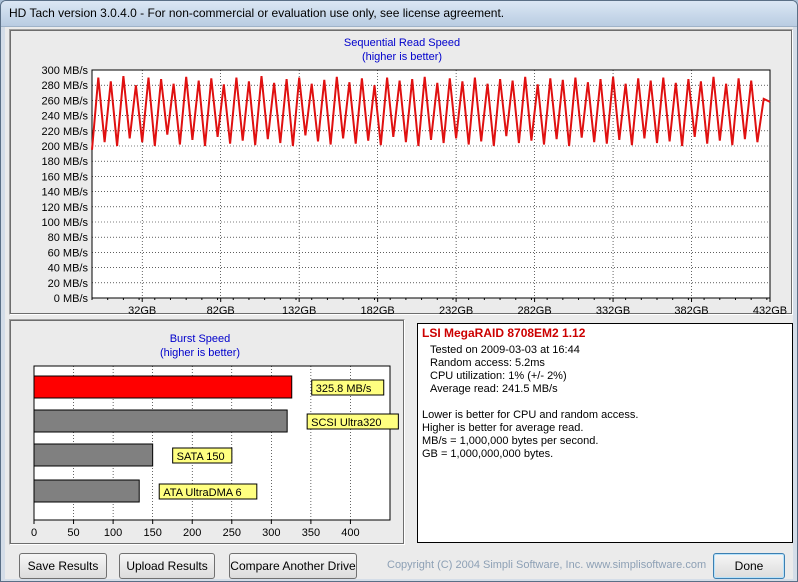 The height and width of the screenshot is (582, 798). I want to click on burst-x-tick-label: 250, so click(232, 533).